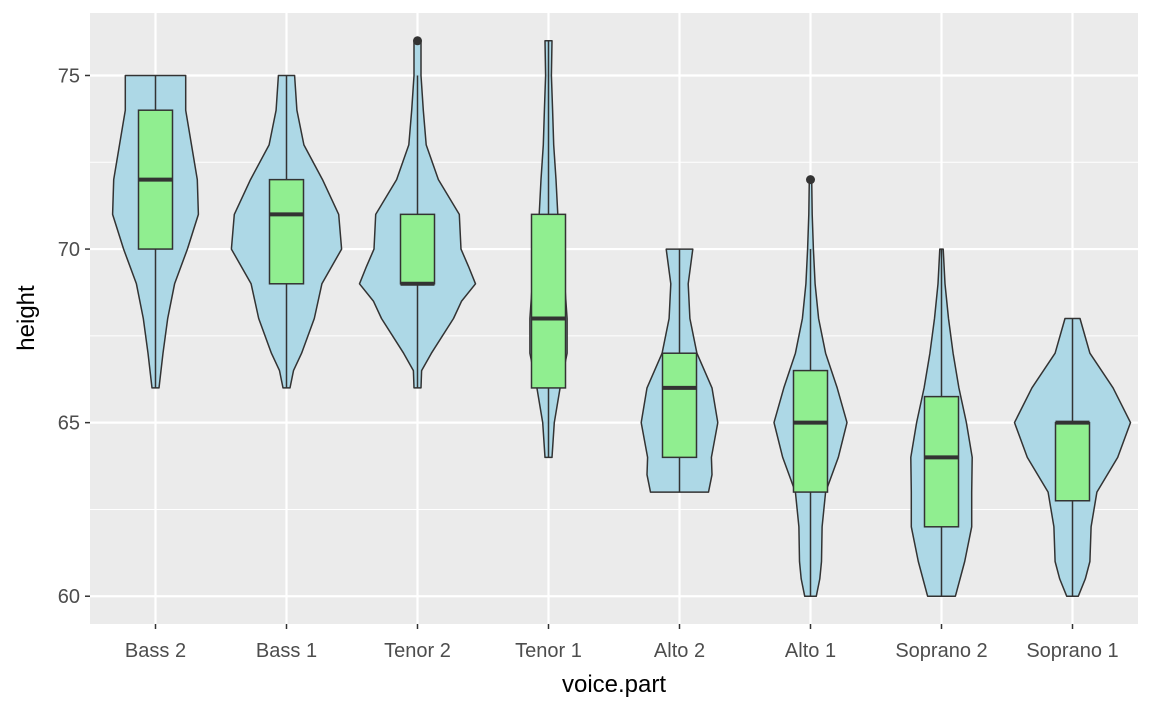 This screenshot has width=1152, height=711. I want to click on y-tick-label: 60, so click(69, 597).